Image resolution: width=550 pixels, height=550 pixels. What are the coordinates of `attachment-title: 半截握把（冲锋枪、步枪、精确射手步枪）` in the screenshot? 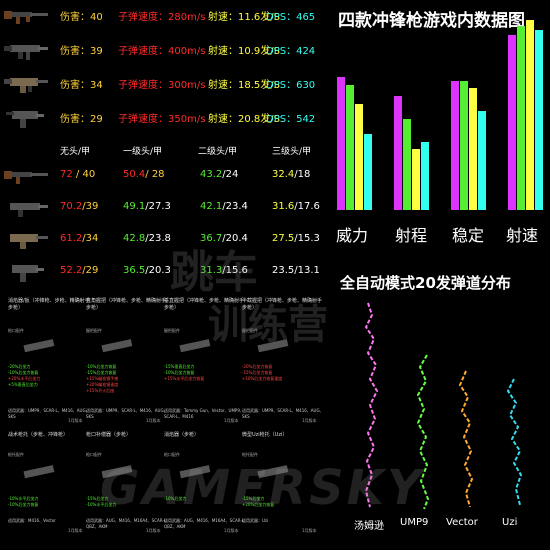 It's located at (282, 304).